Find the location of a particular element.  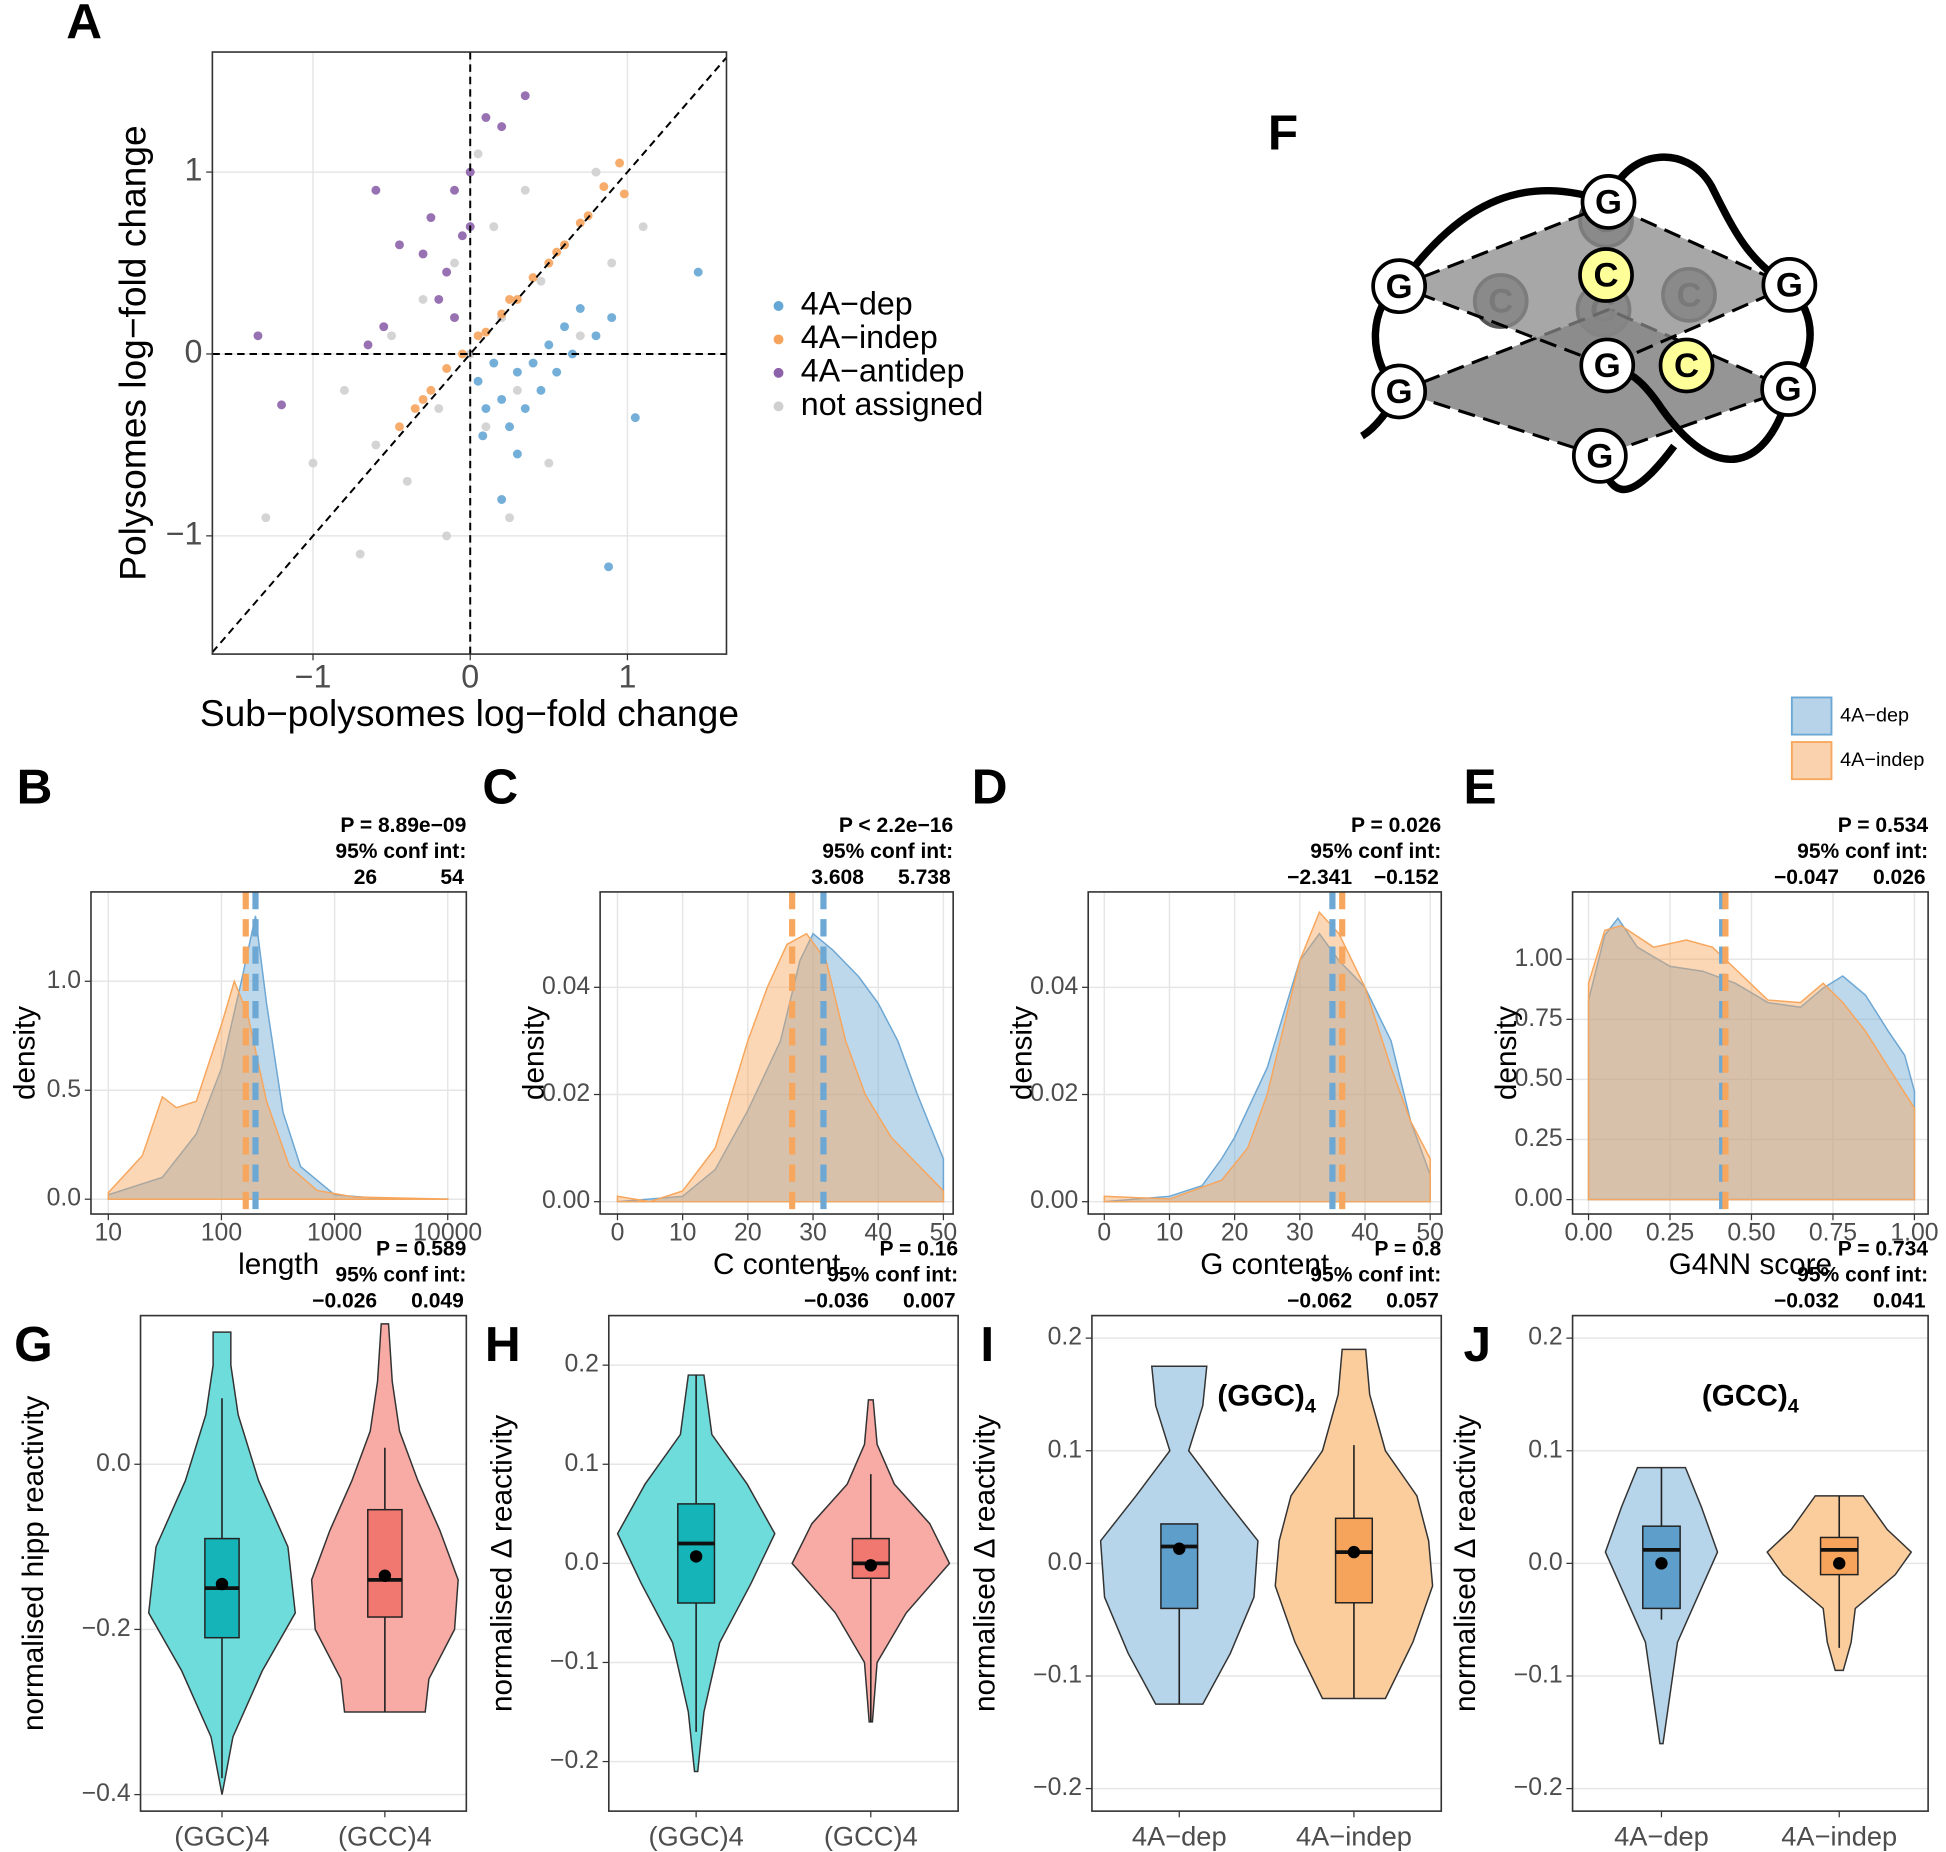

panel-letter: D is located at coordinates (990, 786).